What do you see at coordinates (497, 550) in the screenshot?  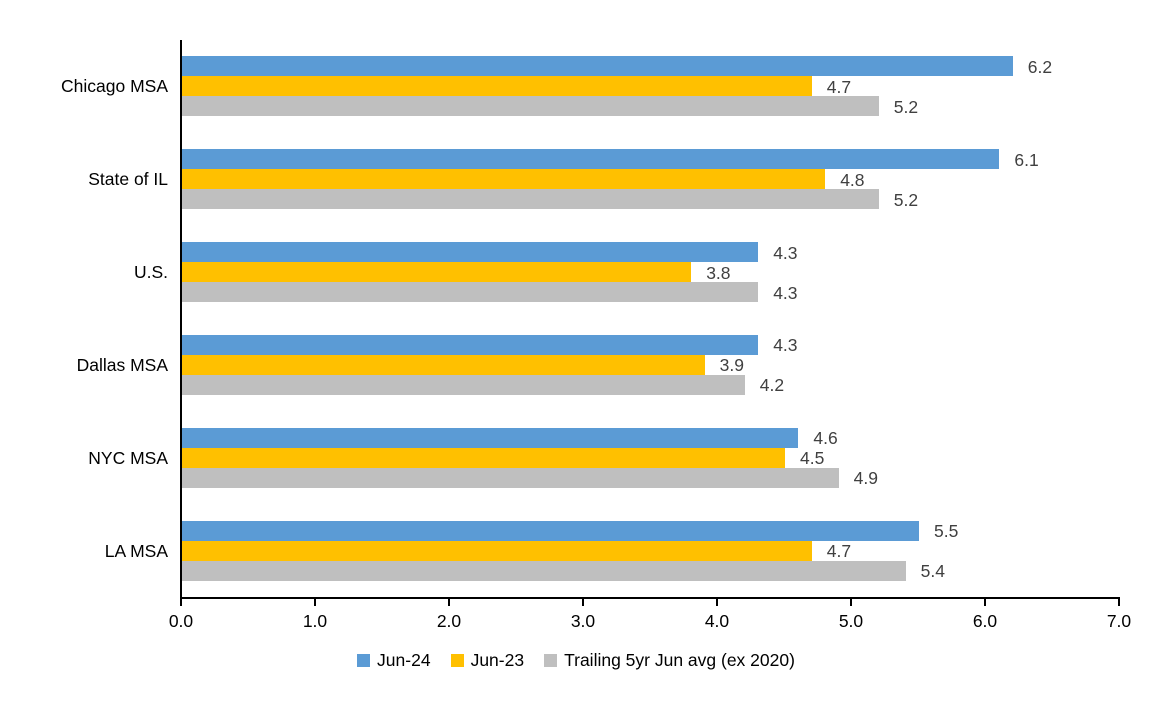 I see `bar-jun-23-la-msa` at bounding box center [497, 550].